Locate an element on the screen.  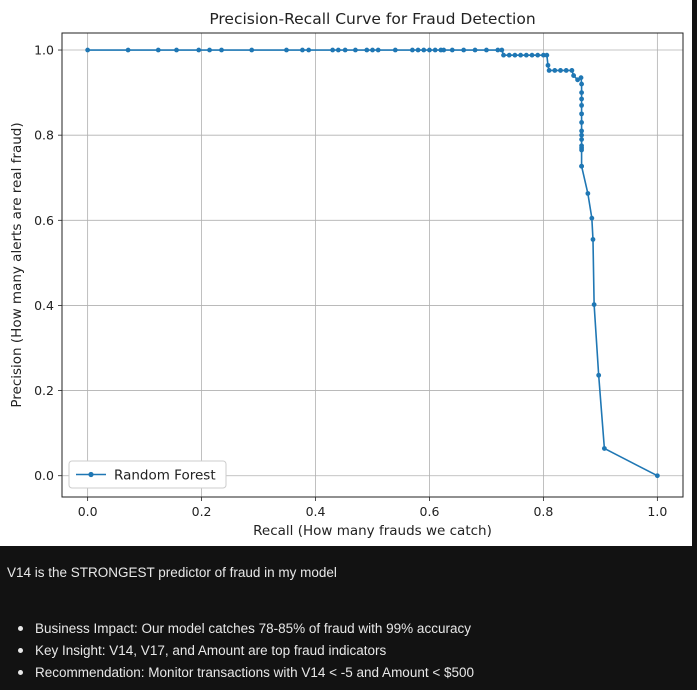
y-tick-label: 0.4 is located at coordinates (44, 305).